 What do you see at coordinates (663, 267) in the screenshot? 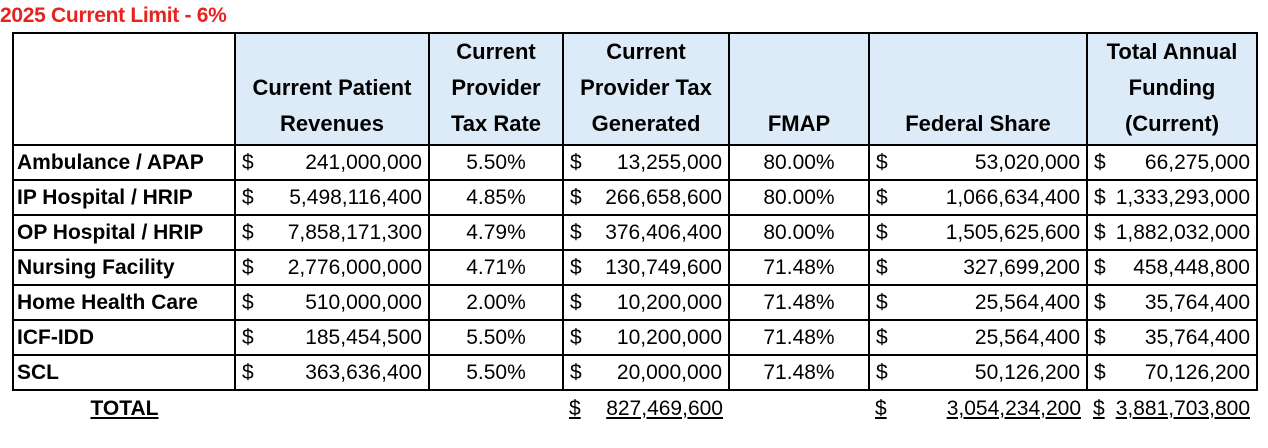
I see `cell-value: 130,749,600` at bounding box center [663, 267].